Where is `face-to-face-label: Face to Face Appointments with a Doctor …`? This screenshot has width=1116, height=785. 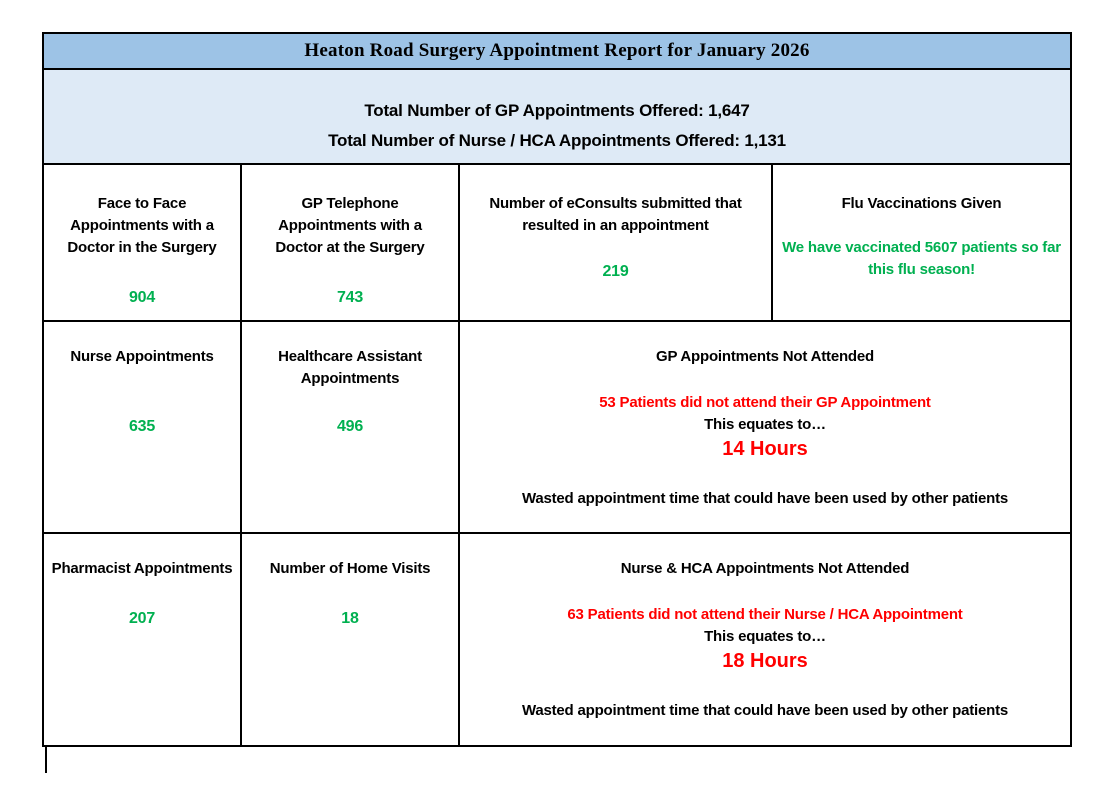 face-to-face-label: Face to Face Appointments with a Doctor … is located at coordinates (142, 225).